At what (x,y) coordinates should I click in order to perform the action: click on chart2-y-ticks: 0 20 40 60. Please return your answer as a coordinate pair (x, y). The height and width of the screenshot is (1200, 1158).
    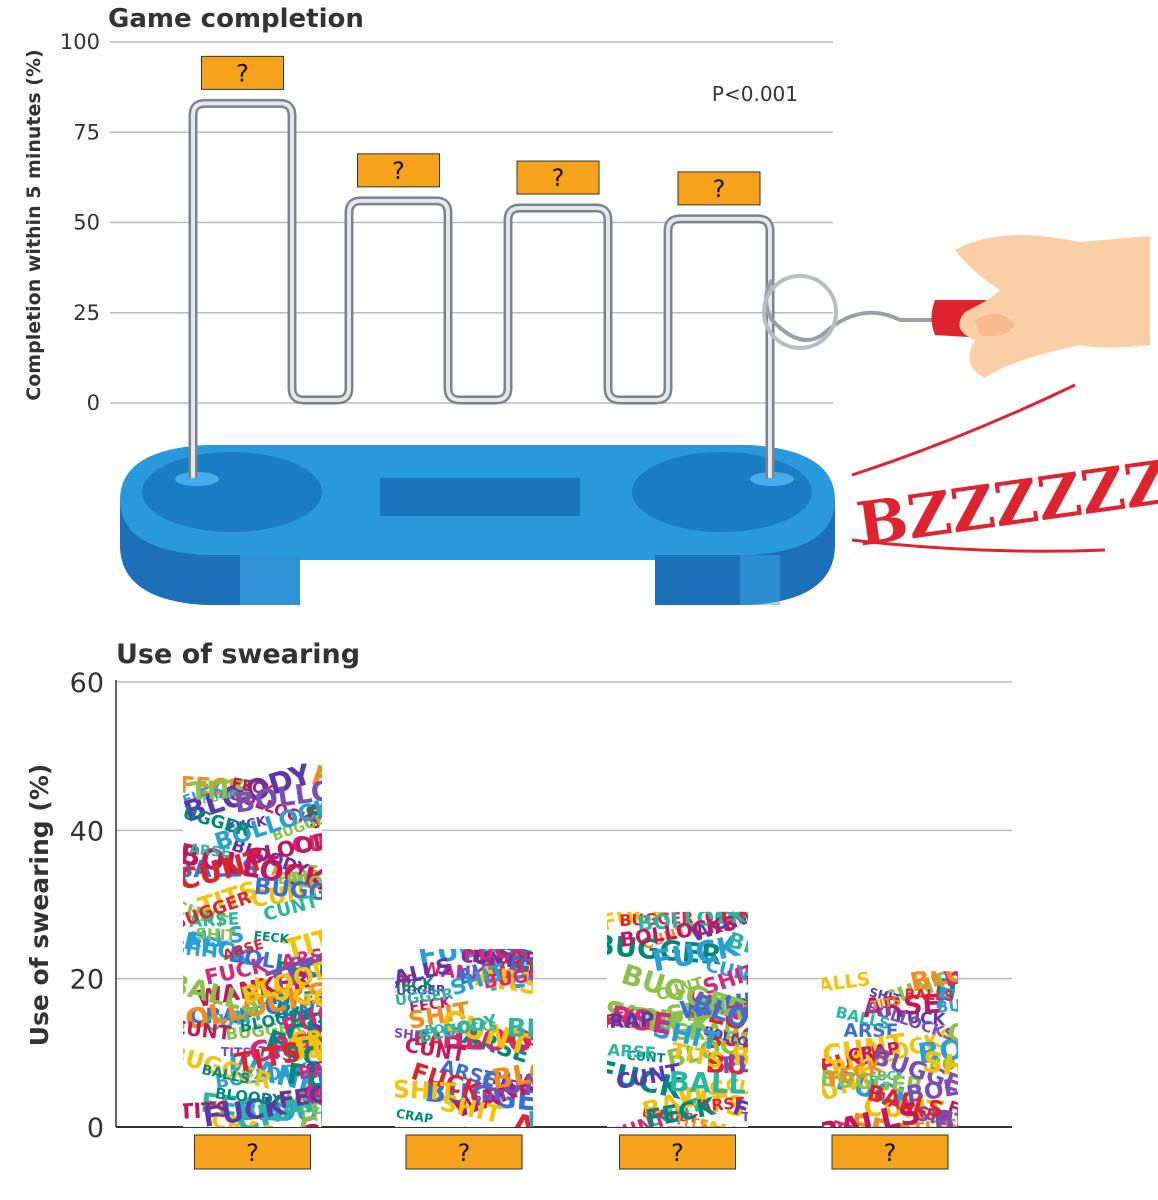
    Looking at the image, I should click on (87, 906).